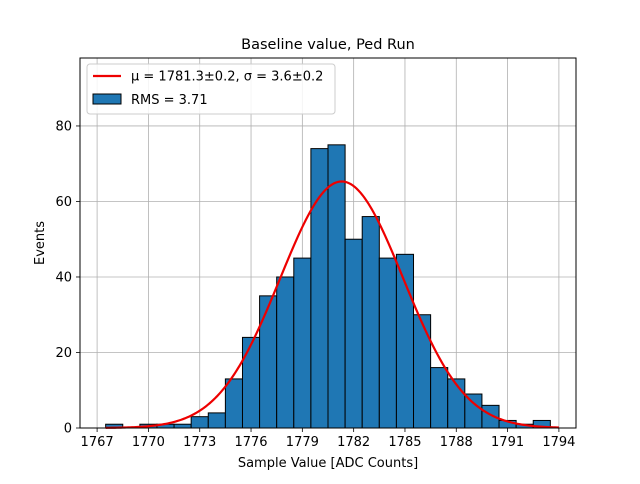 Image resolution: width=640 pixels, height=484 pixels. Describe the element at coordinates (404, 442) in the screenshot. I see `x-tick-label: 1785` at that location.